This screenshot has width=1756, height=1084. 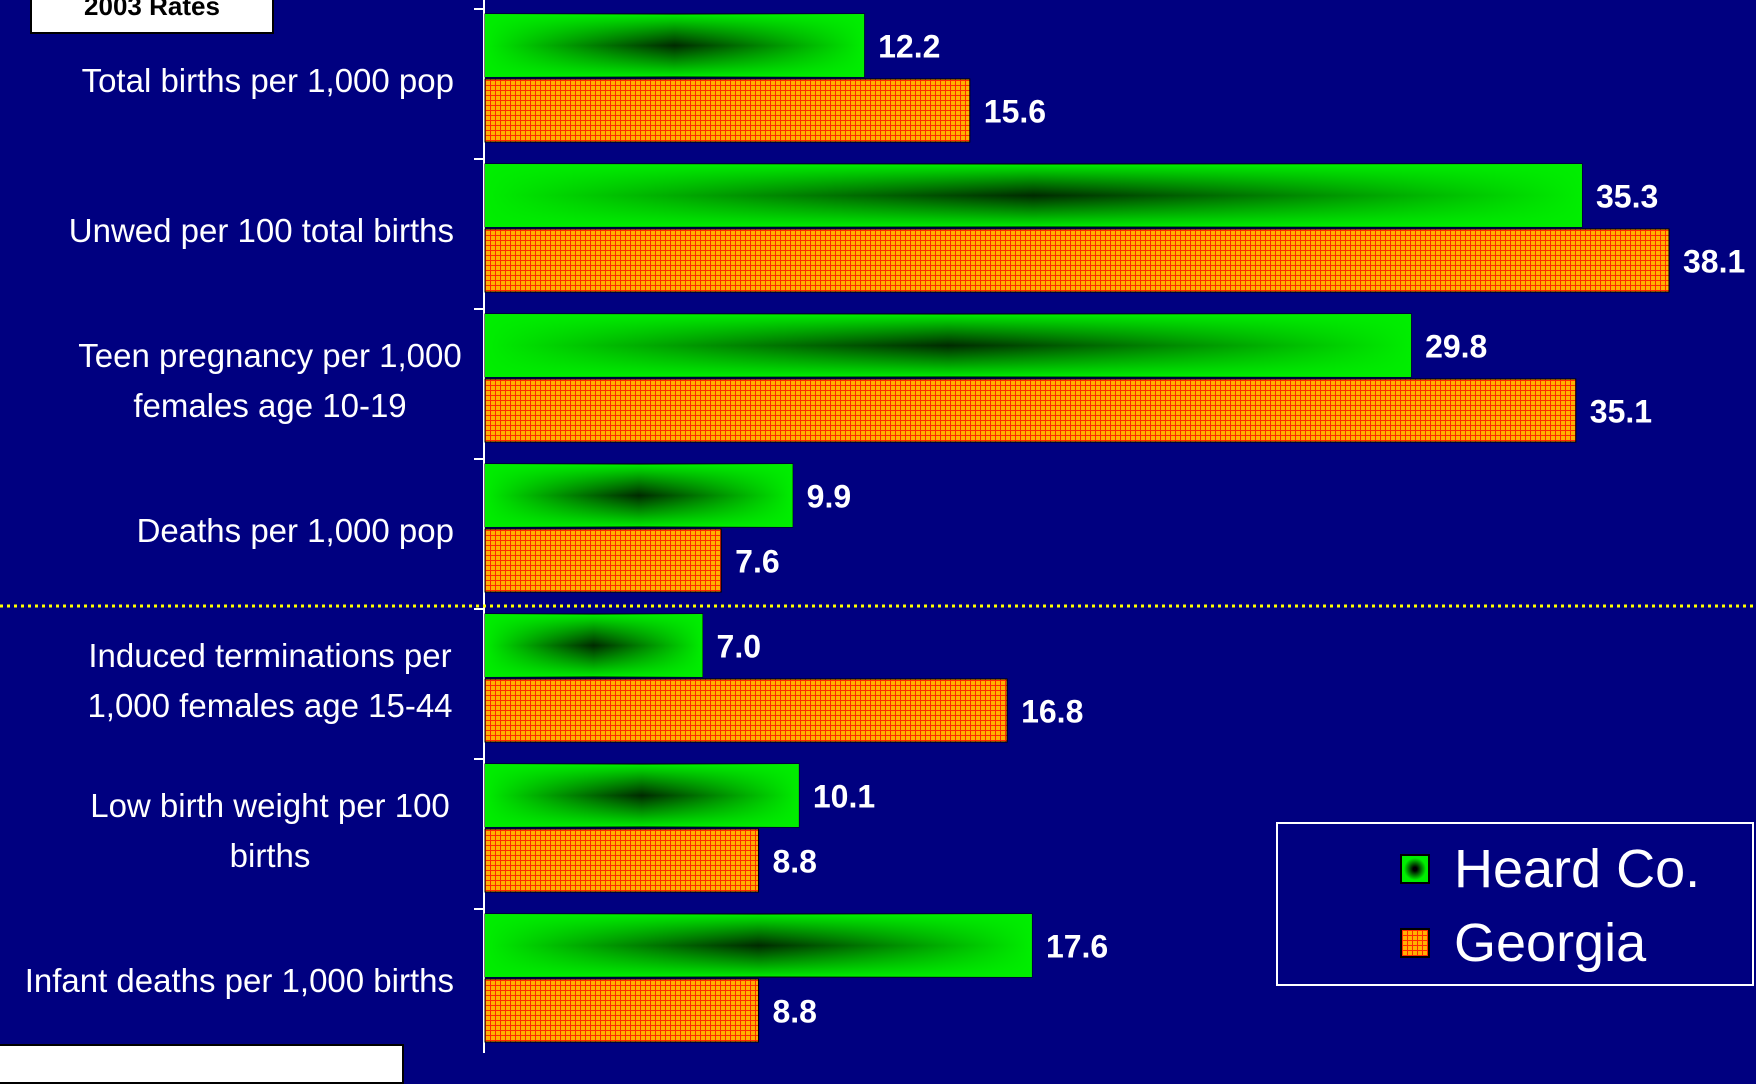 What do you see at coordinates (202, 1064) in the screenshot?
I see `footnote-box` at bounding box center [202, 1064].